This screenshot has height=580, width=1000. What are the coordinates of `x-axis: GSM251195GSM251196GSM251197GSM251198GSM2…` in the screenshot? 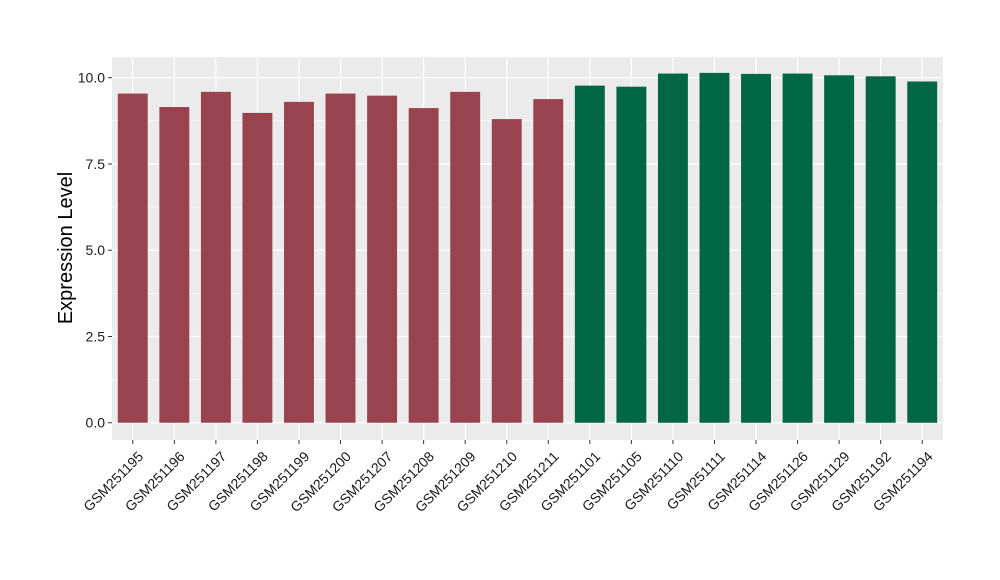 It's located at (508, 477).